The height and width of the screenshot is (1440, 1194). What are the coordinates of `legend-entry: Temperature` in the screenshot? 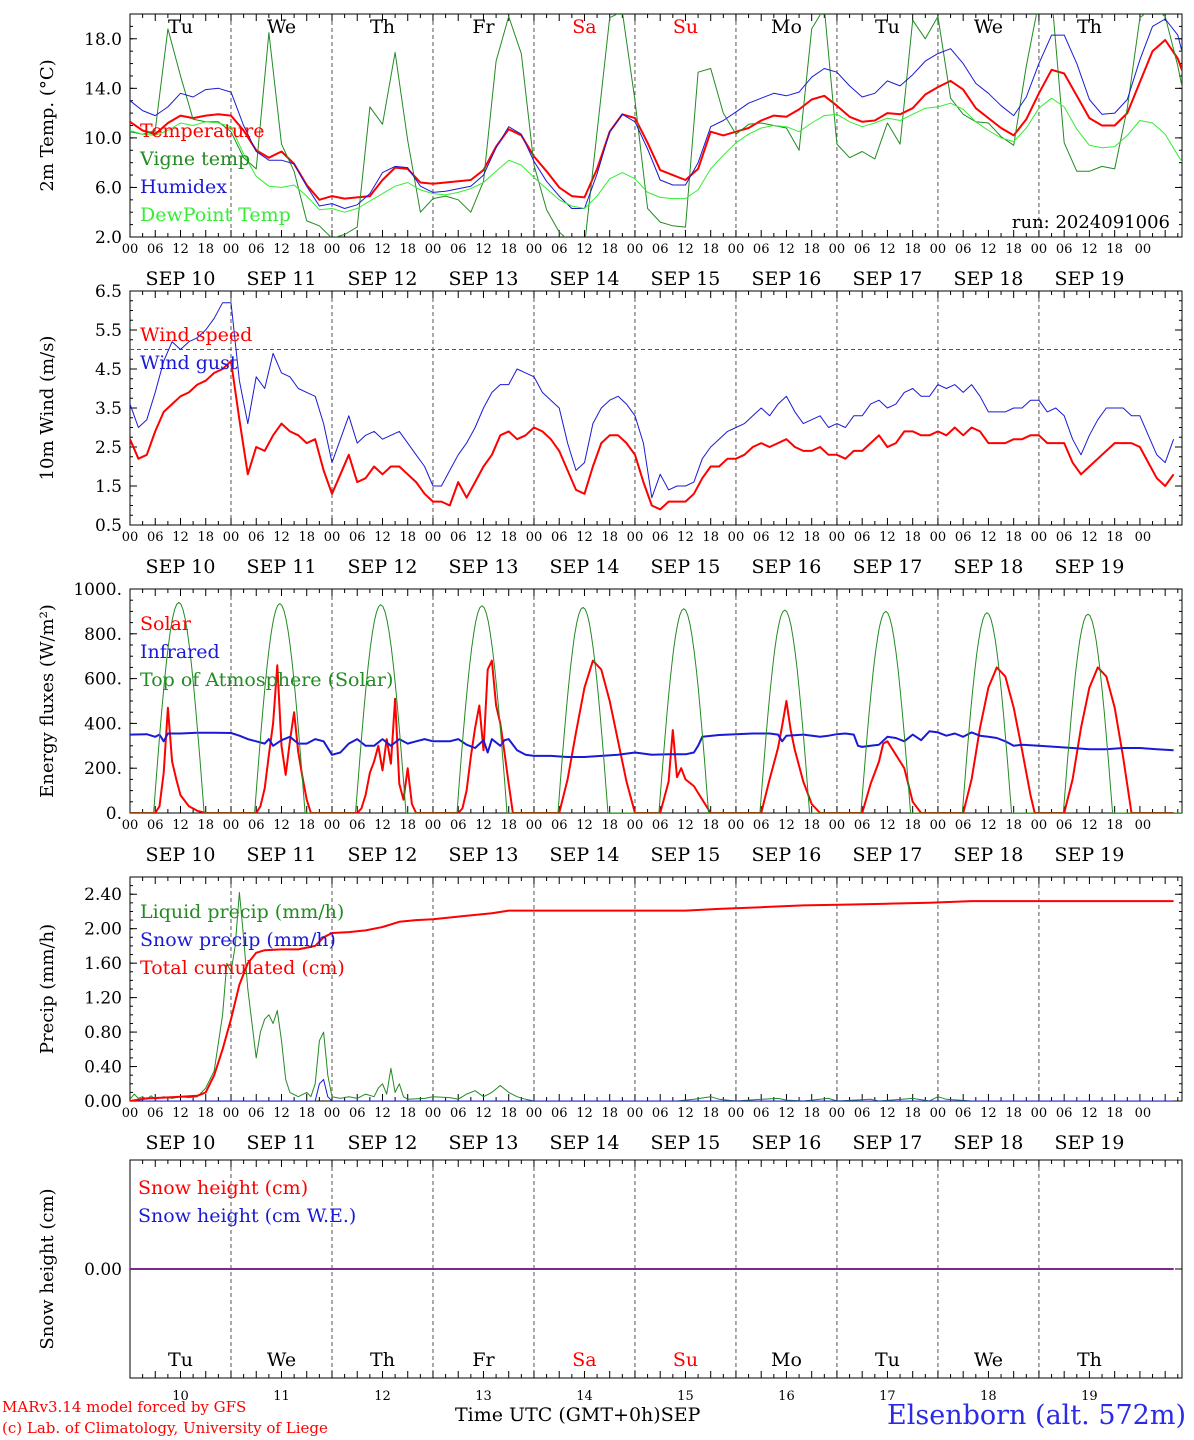 It's located at (202, 131).